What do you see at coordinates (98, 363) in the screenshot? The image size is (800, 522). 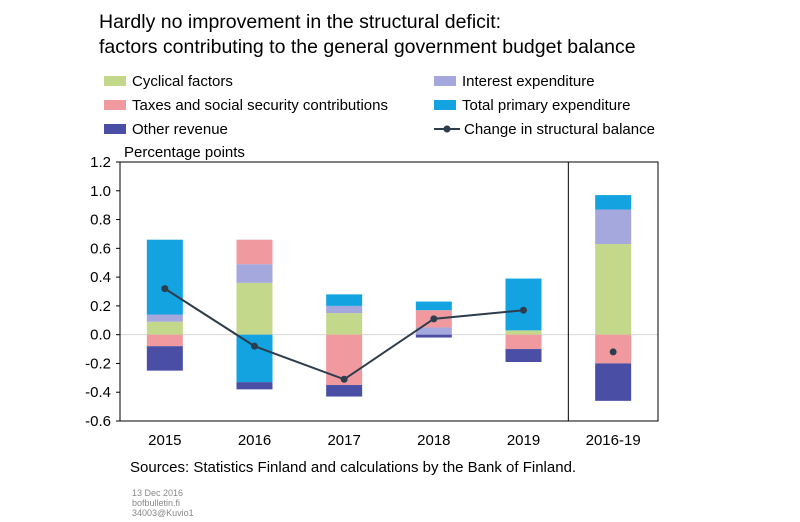 I see `y-tick-label: -0.2` at bounding box center [98, 363].